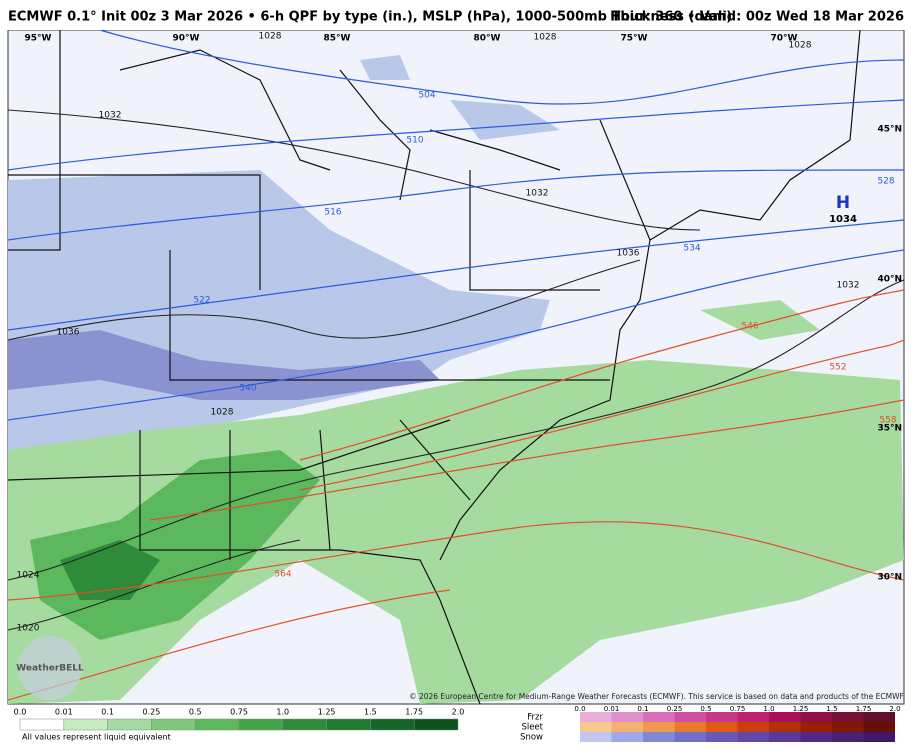 Image resolution: width=913 pixels, height=750 pixels. What do you see at coordinates (414, 712) in the screenshot?
I see `rain-scale-label: 1.75` at bounding box center [414, 712].